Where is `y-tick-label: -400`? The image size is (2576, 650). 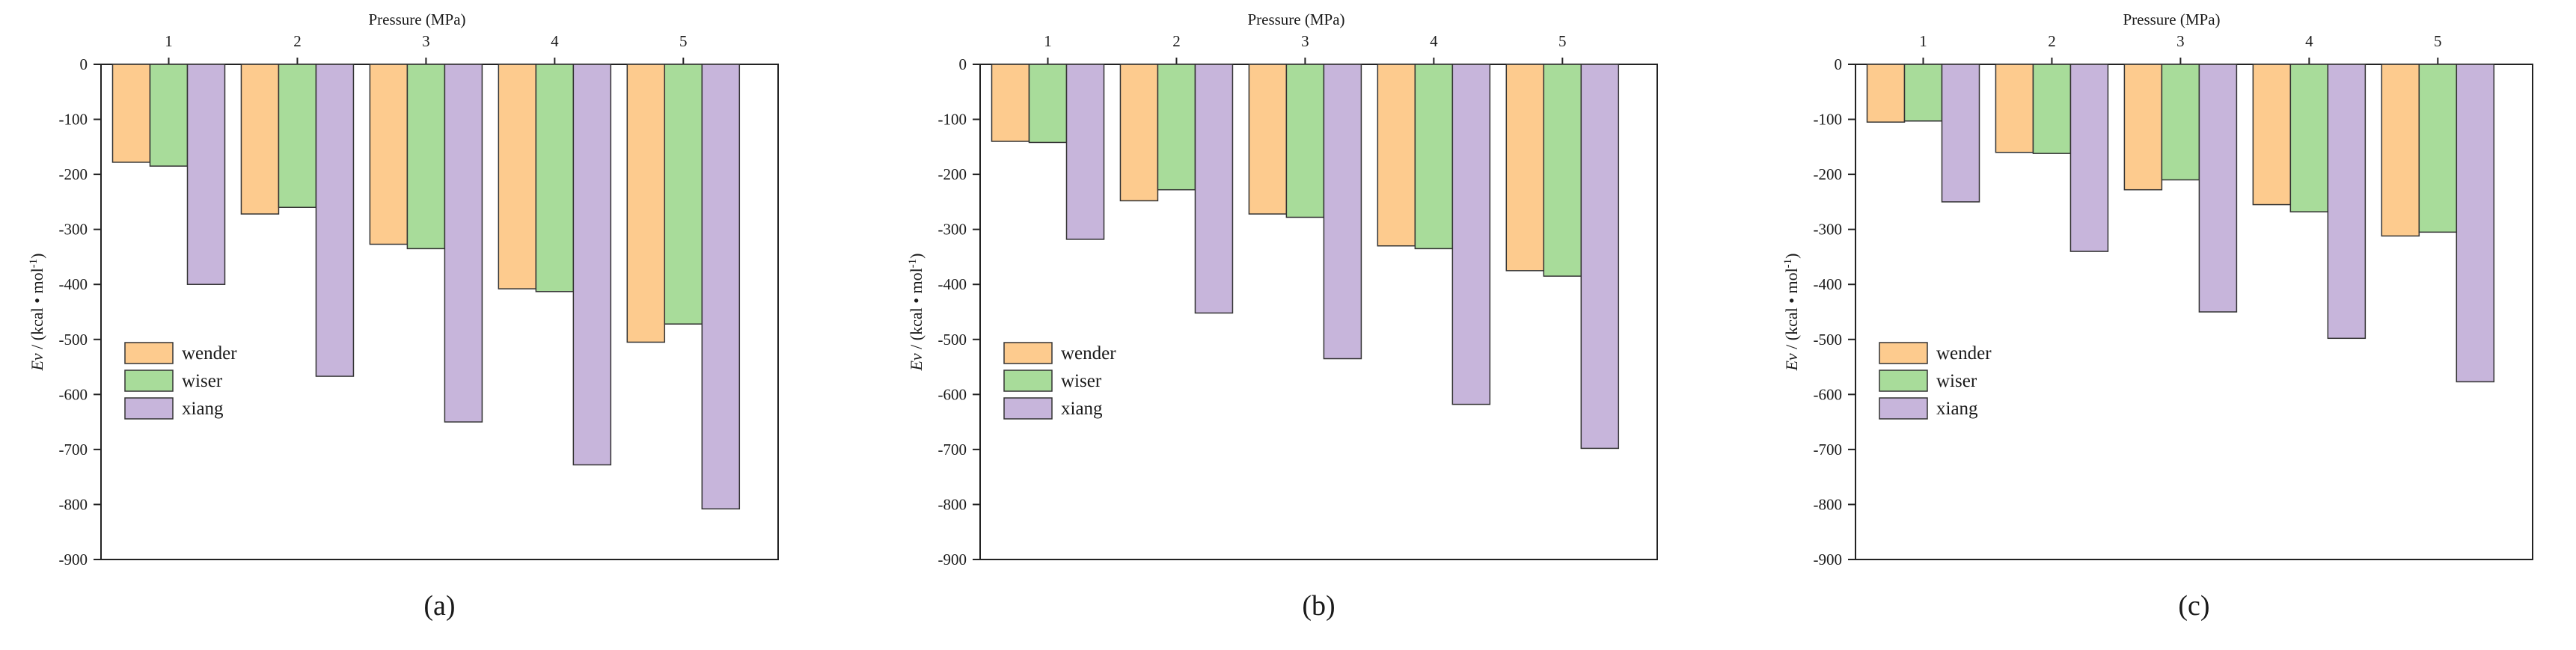 y-tick-label: -400 is located at coordinates (1829, 284).